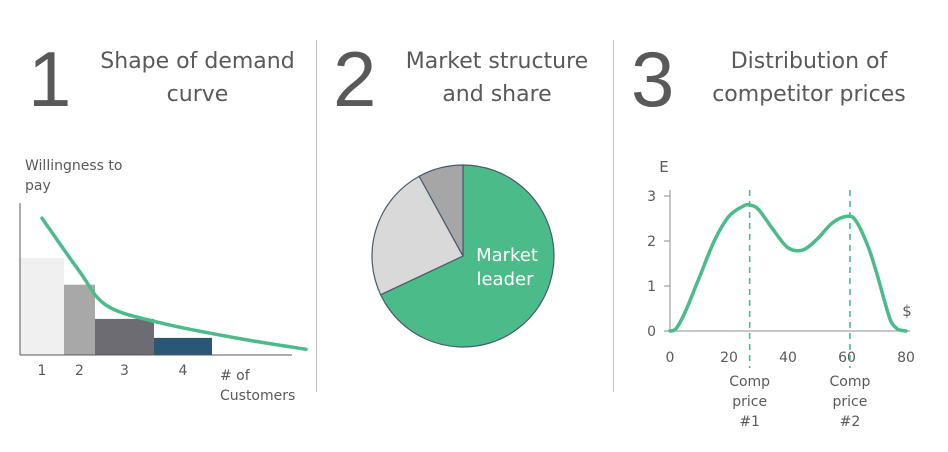 The width and height of the screenshot is (948, 452). I want to click on panel-title: Distribution of competitor prices, so click(809, 78).